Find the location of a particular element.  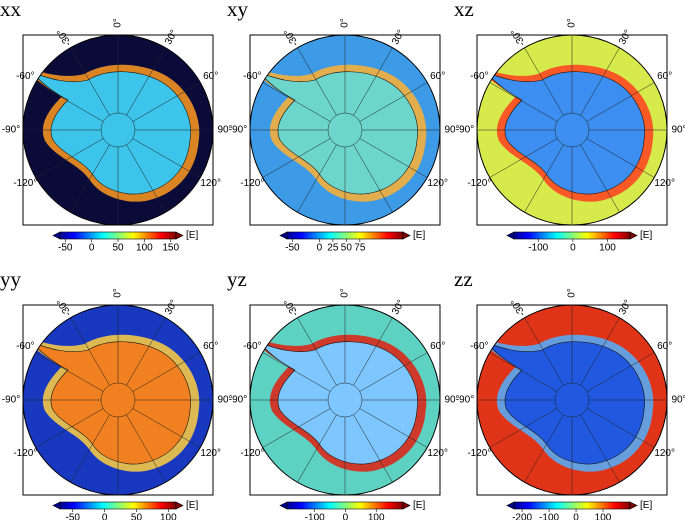

colorbar-tick-label: 150 is located at coordinates (170, 248).